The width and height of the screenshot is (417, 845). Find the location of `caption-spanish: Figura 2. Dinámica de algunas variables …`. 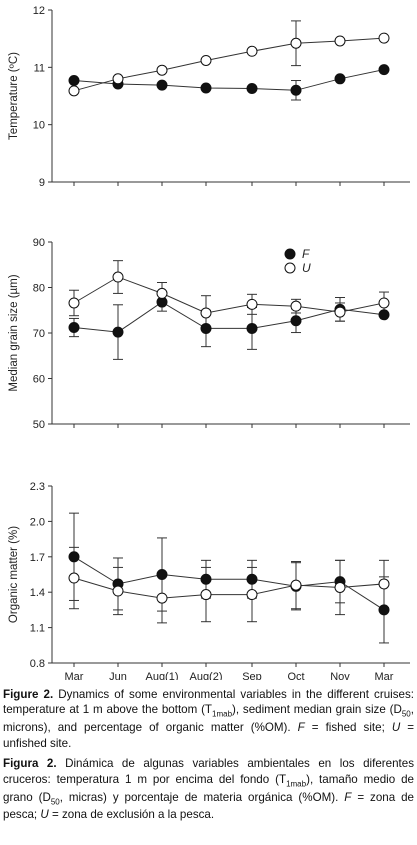

caption-spanish: Figura 2. Dinámica de algunas variables … is located at coordinates (208, 789).